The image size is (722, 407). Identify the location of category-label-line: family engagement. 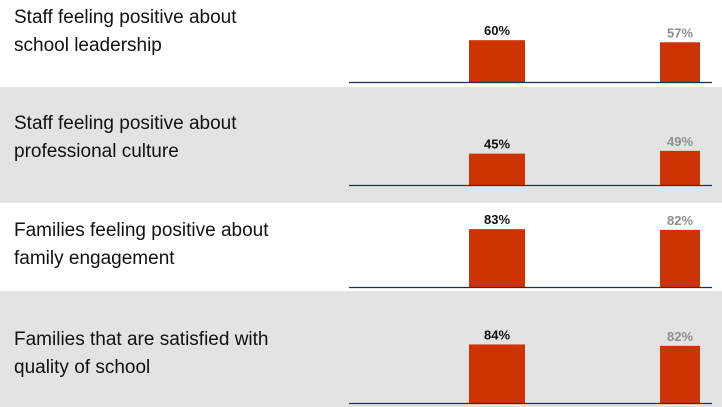
(94, 258).